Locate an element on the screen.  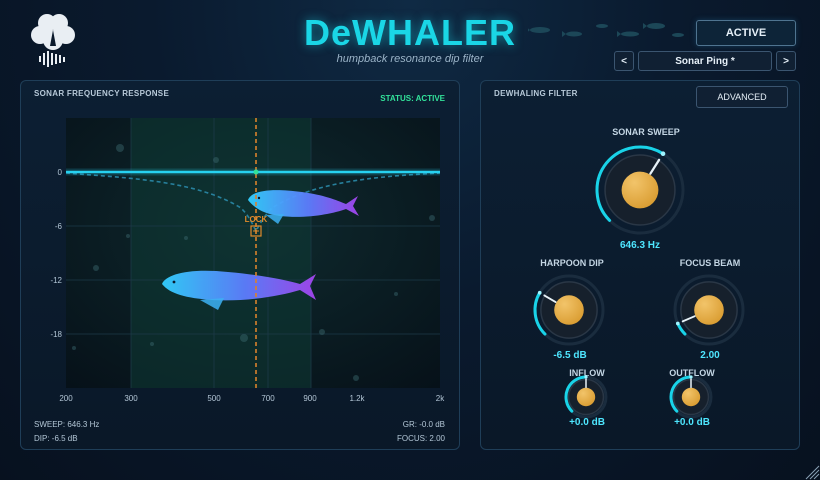
gain-reduction-readout: GR: -0.0 dB is located at coordinates (423, 424).